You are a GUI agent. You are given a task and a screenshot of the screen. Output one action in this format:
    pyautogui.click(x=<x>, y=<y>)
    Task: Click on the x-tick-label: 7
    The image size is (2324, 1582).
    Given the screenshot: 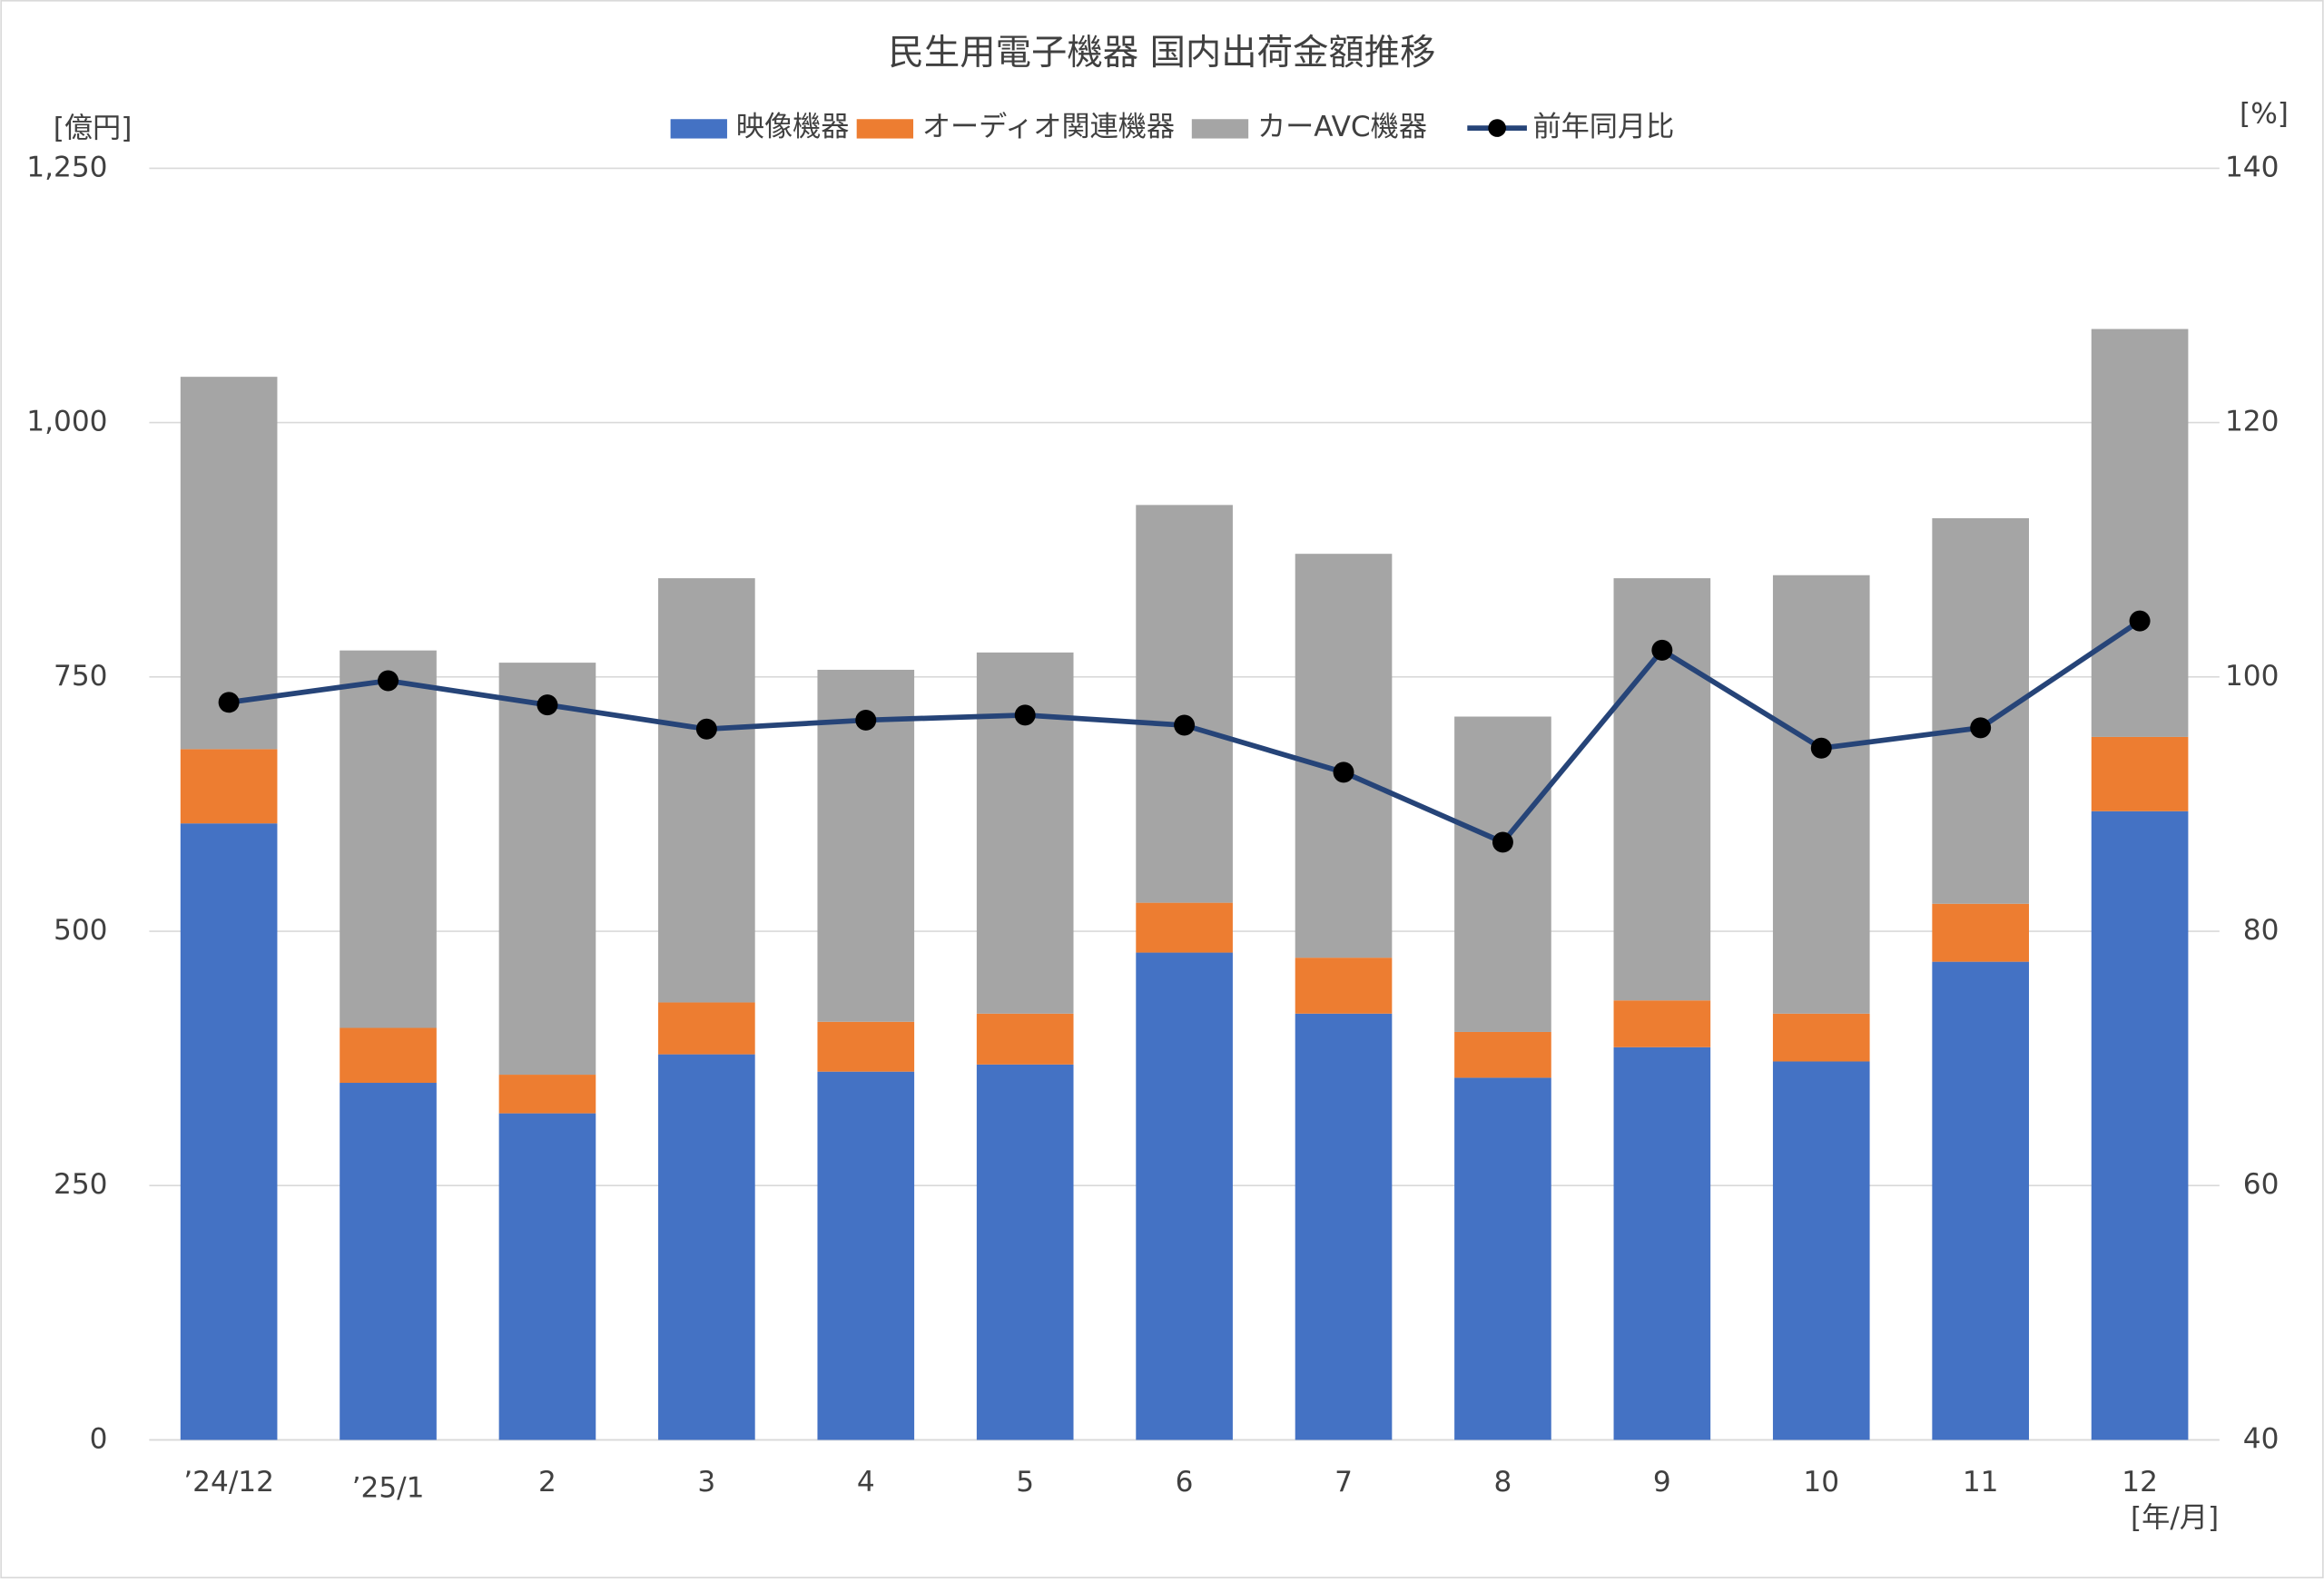 What is the action you would take?
    pyautogui.click(x=1343, y=1482)
    